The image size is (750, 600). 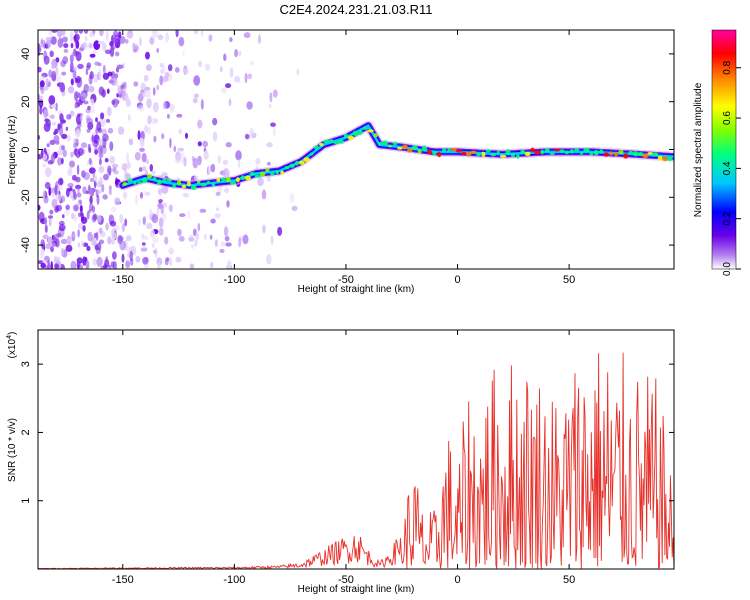 I want to click on colorbar-tick-label: 0.4, so click(x=727, y=168).